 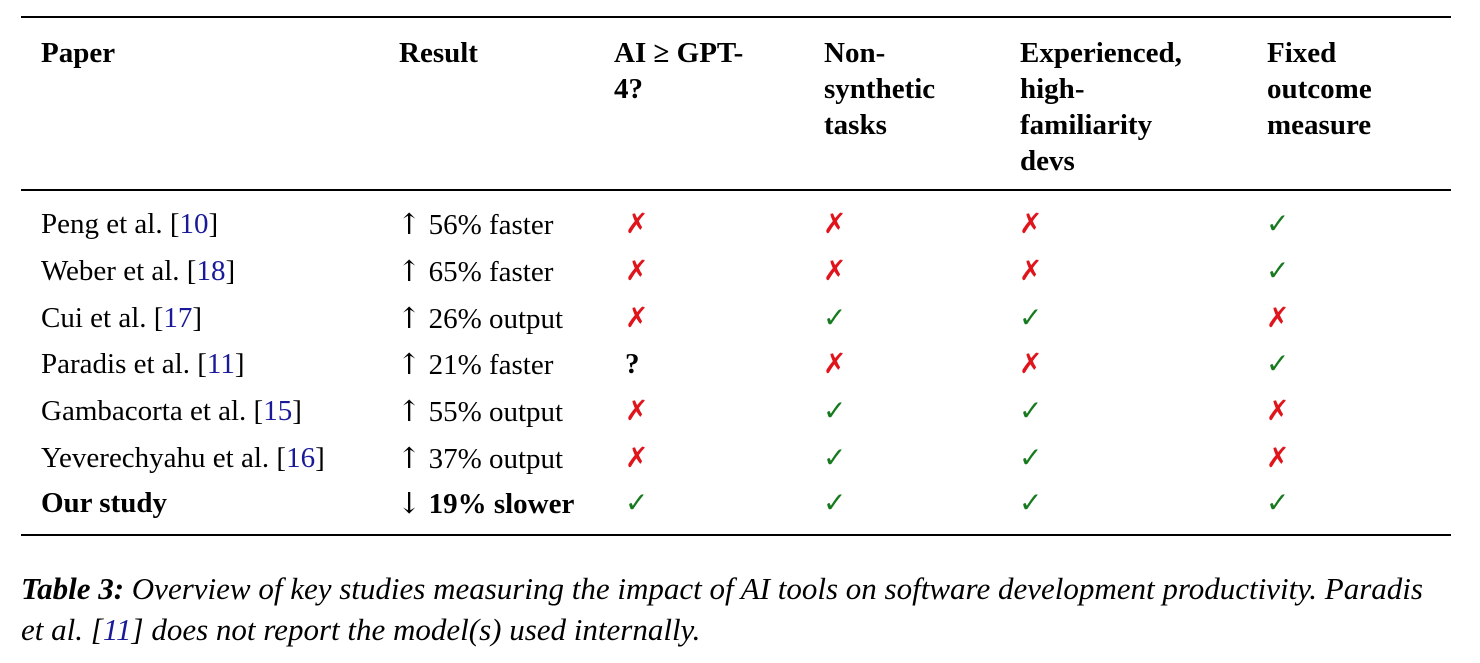 I want to click on result-cell: ↑ 26% output, so click(x=480, y=318).